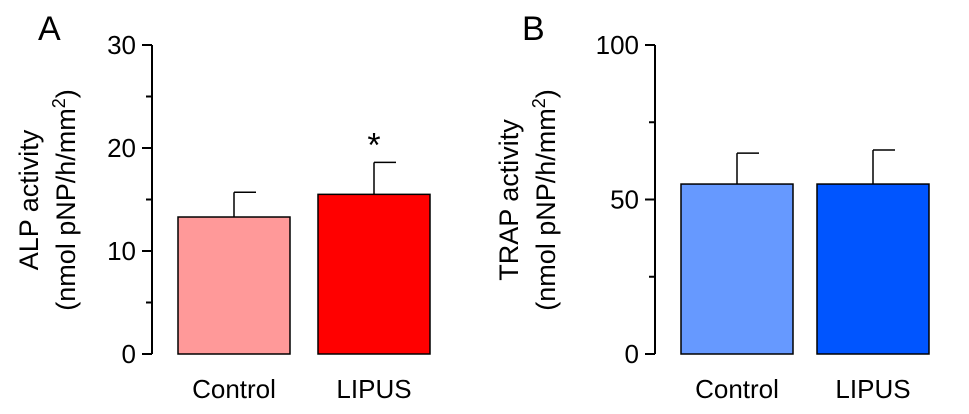 This screenshot has width=969, height=414. What do you see at coordinates (121, 251) in the screenshot?
I see `panel-a-y-tick-label: 10` at bounding box center [121, 251].